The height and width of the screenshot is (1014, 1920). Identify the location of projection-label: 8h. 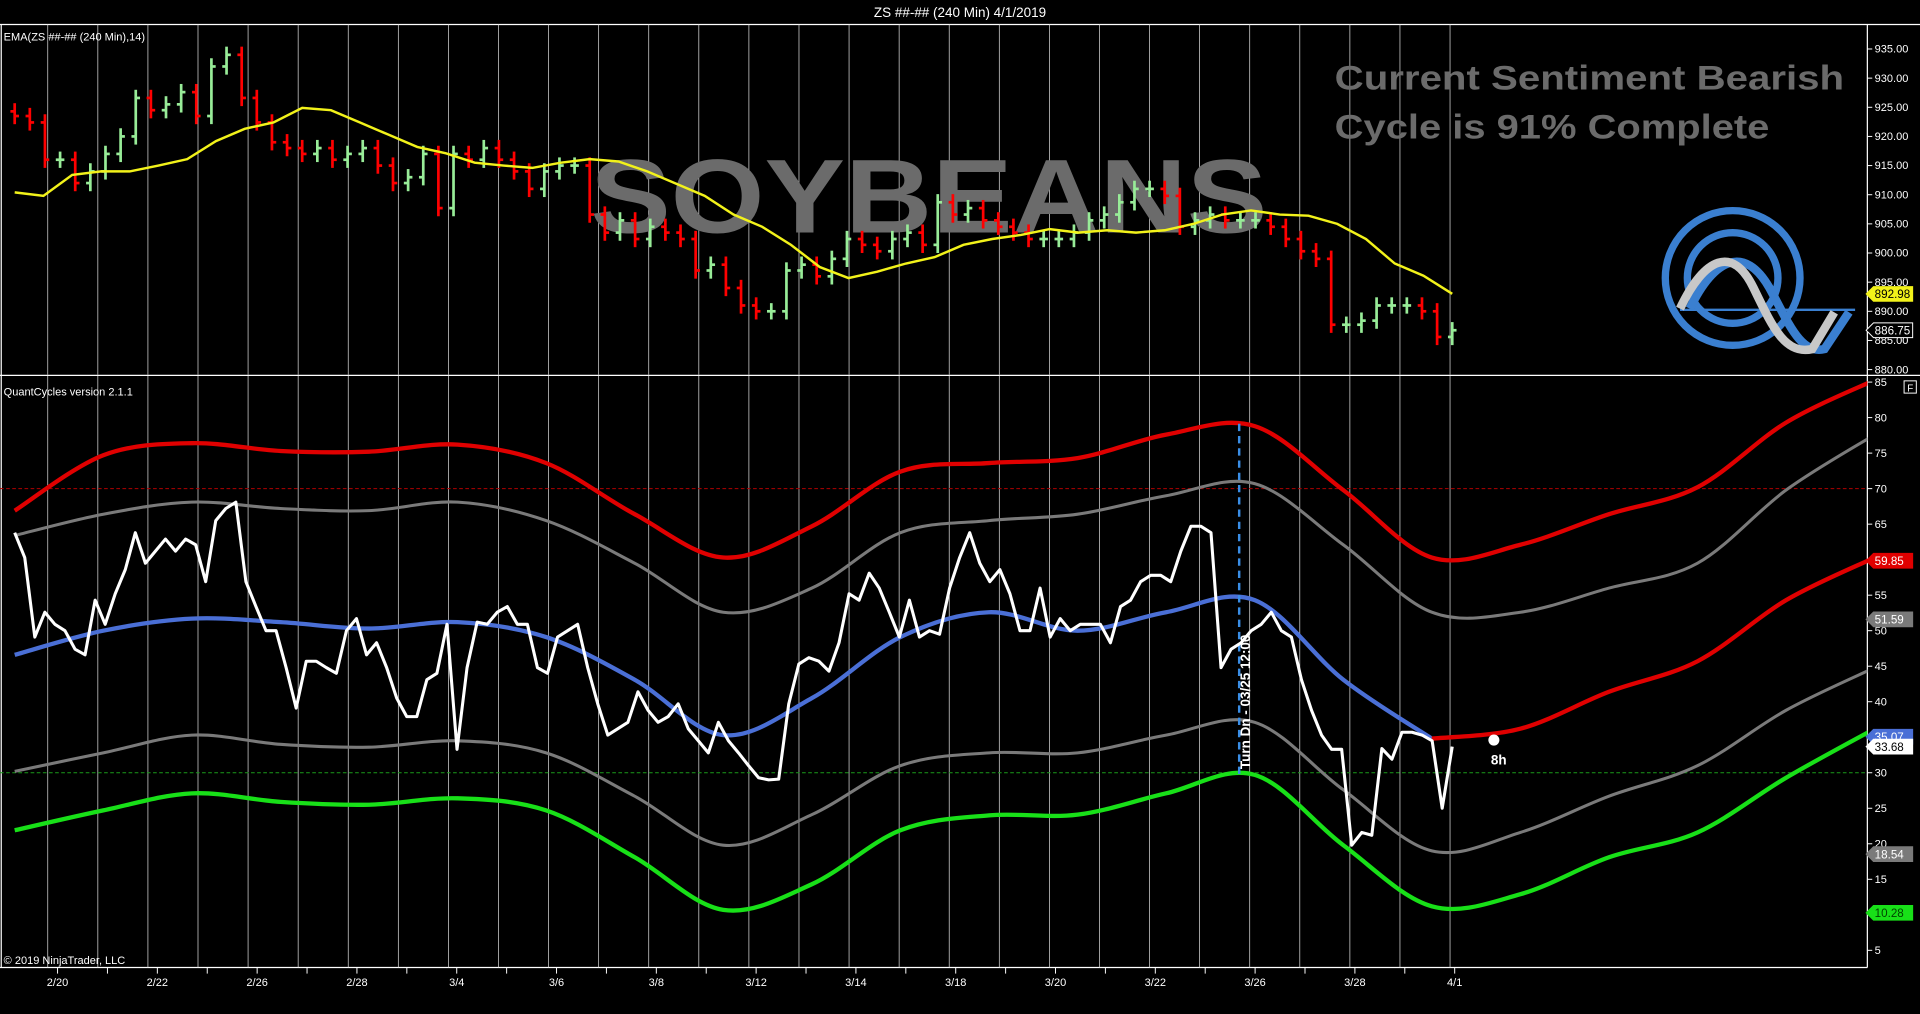
(1499, 760).